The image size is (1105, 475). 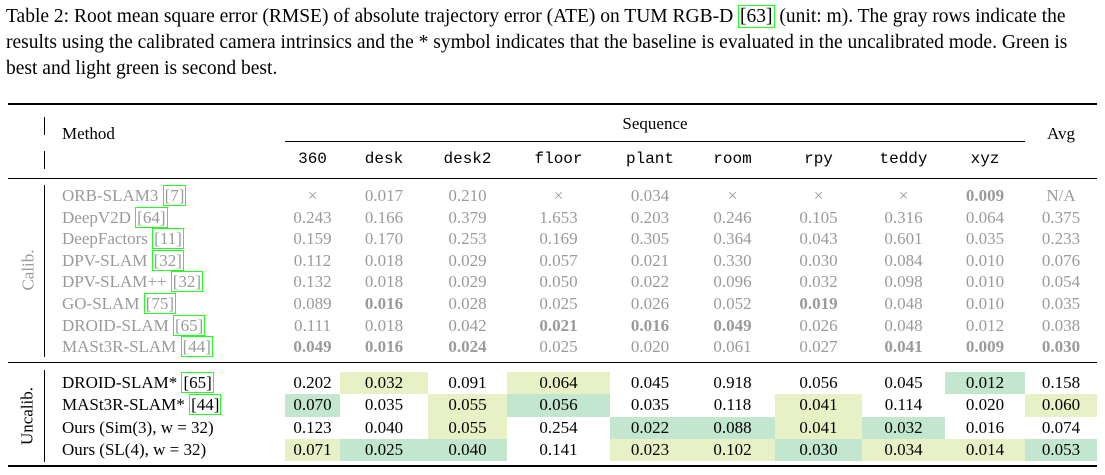 I want to click on value-cell: 0.253, so click(x=467, y=239).